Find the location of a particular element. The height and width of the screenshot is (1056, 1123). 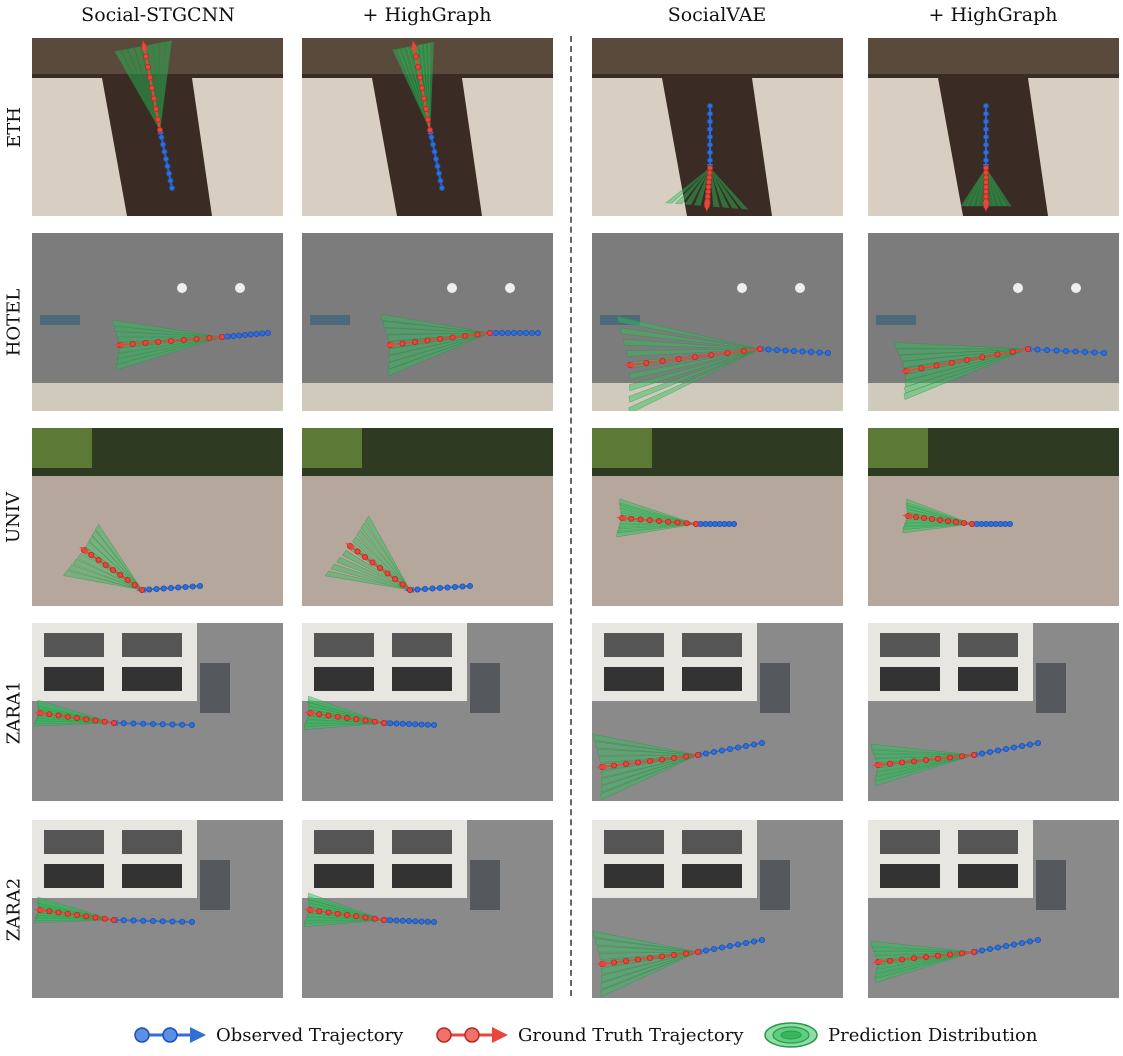

legend-prediction-label: Prediction Distribution is located at coordinates (933, 1035).